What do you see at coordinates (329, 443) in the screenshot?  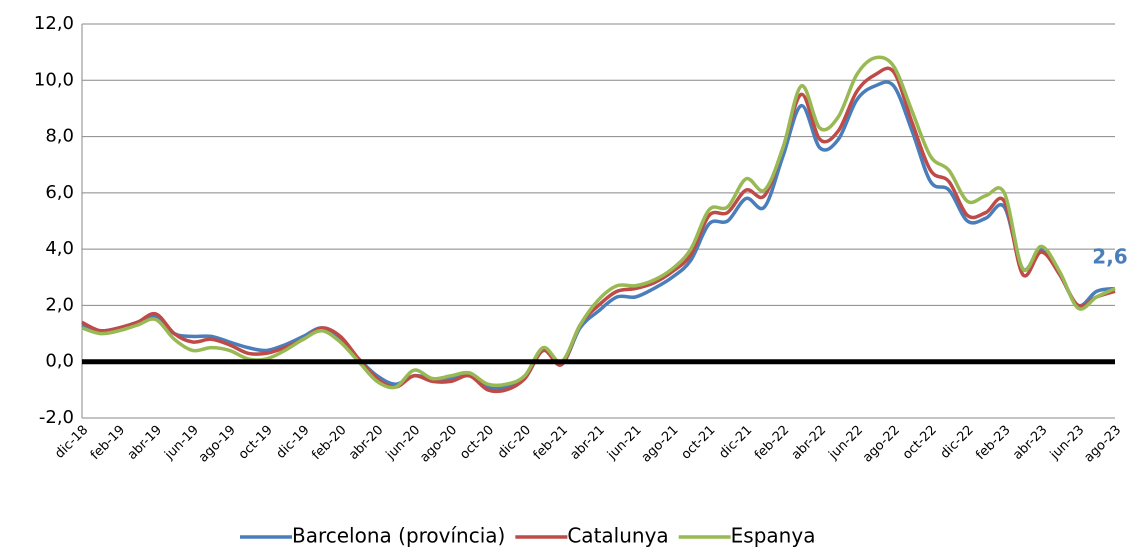 I see `x-tick-label: feb-20` at bounding box center [329, 443].